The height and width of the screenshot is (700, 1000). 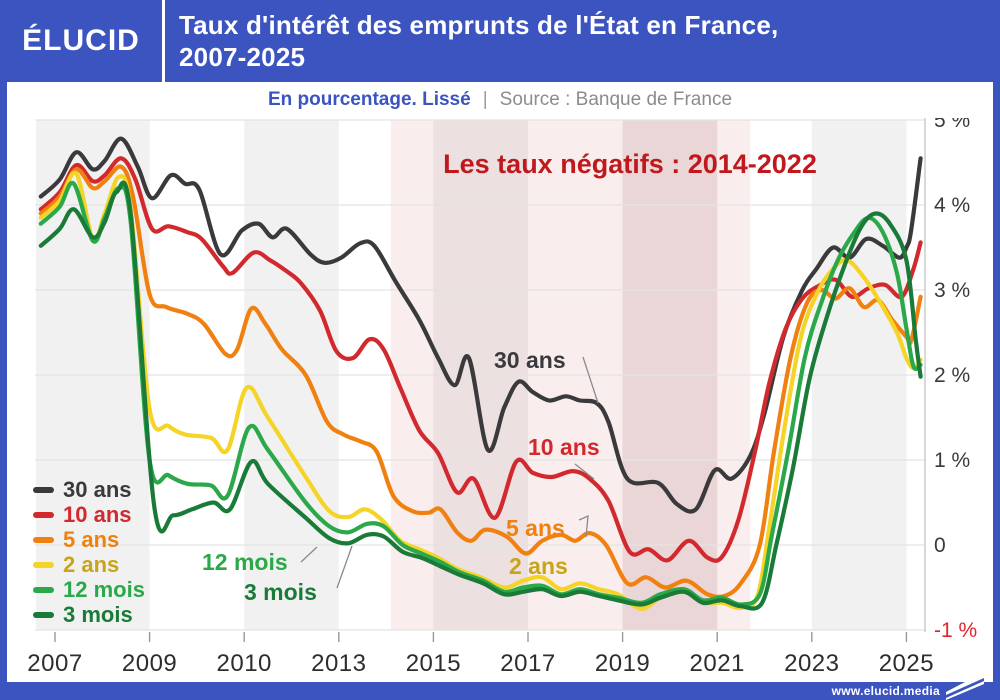 What do you see at coordinates (952, 460) in the screenshot?
I see `y-axis-label: 1 %` at bounding box center [952, 460].